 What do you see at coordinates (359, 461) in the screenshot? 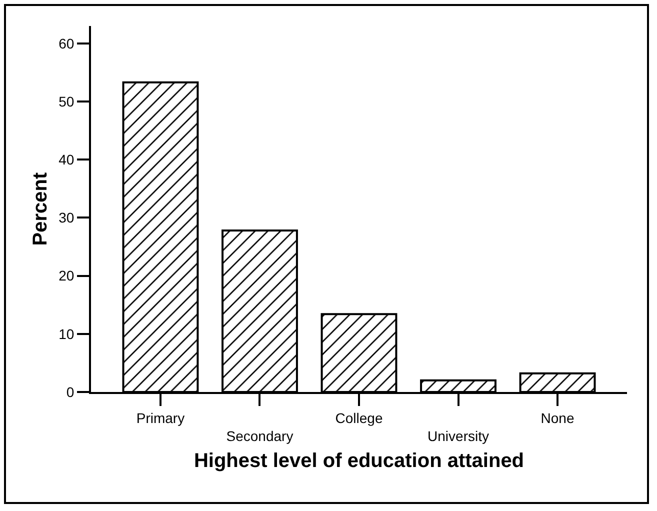
I see `x-axis-title: Highest level of education attained` at bounding box center [359, 461].